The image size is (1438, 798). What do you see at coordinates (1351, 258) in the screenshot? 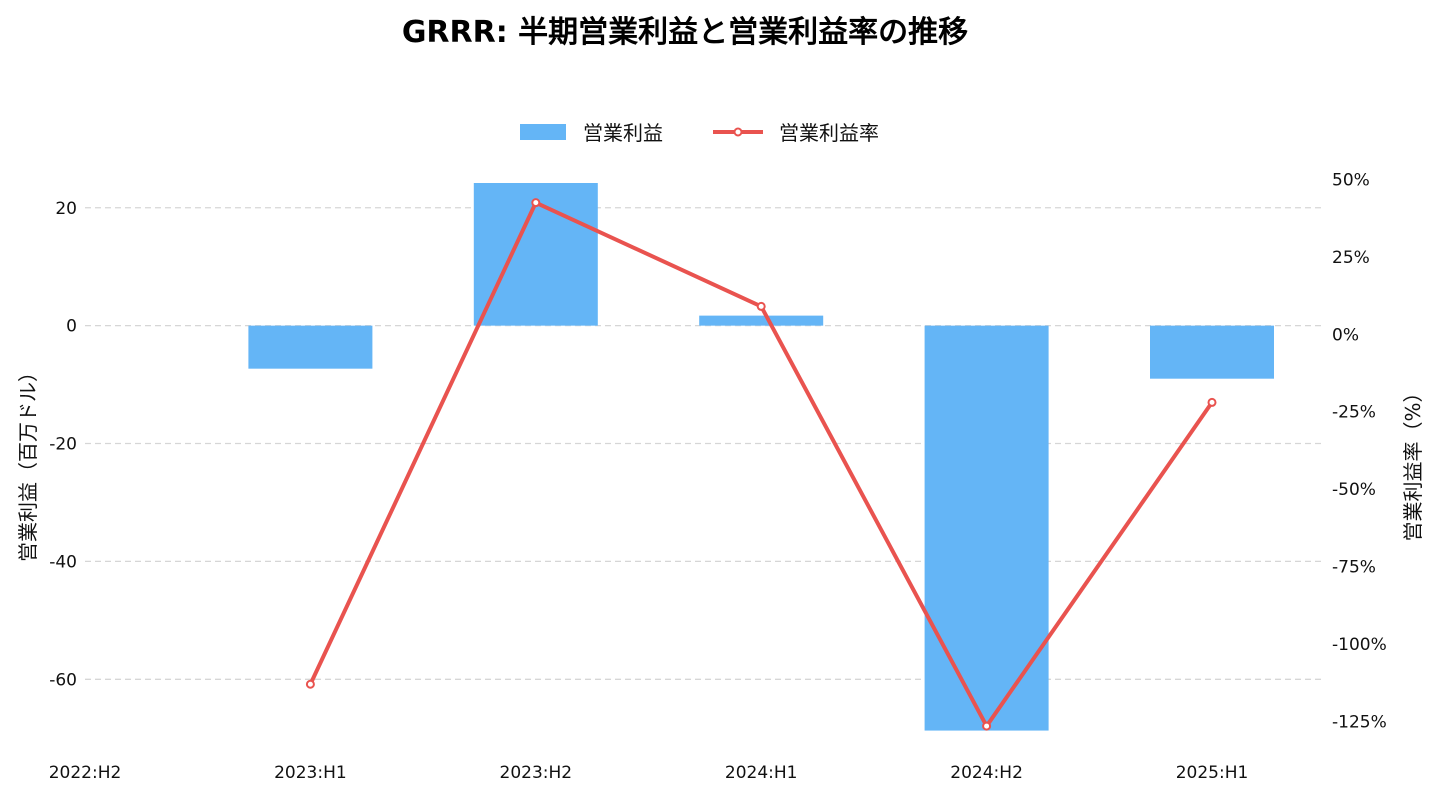
I see `y-right-tick-label: 25%` at bounding box center [1351, 258].